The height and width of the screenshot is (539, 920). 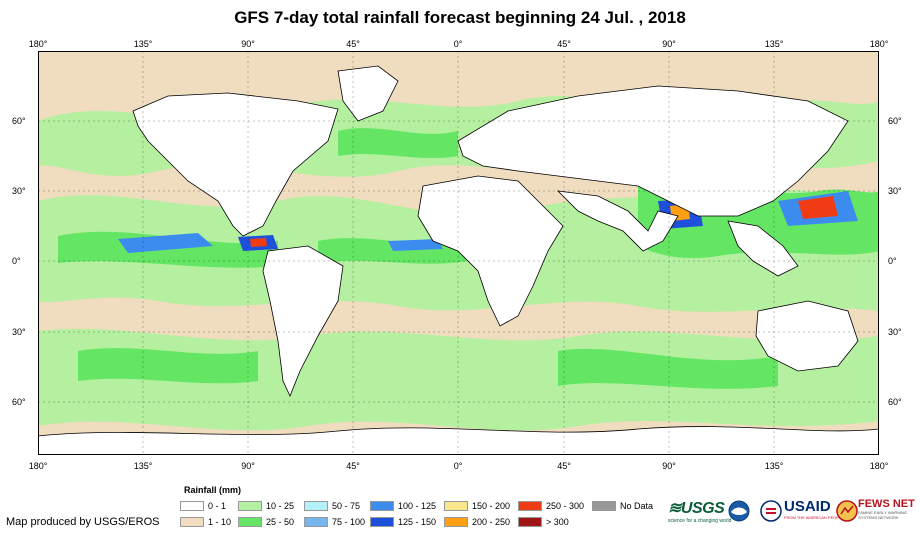 I want to click on antarctica, so click(x=458, y=440).